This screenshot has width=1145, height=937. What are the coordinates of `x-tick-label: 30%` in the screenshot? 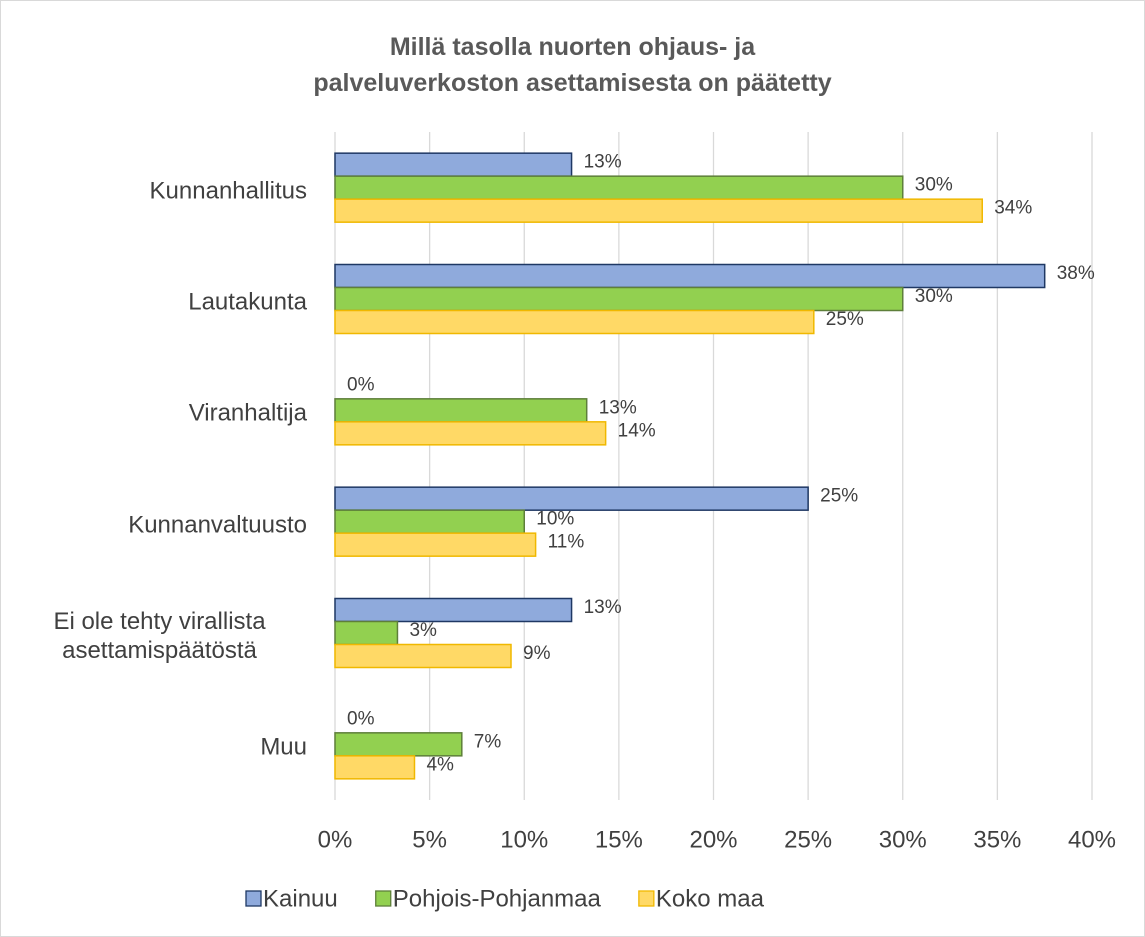 It's located at (903, 839).